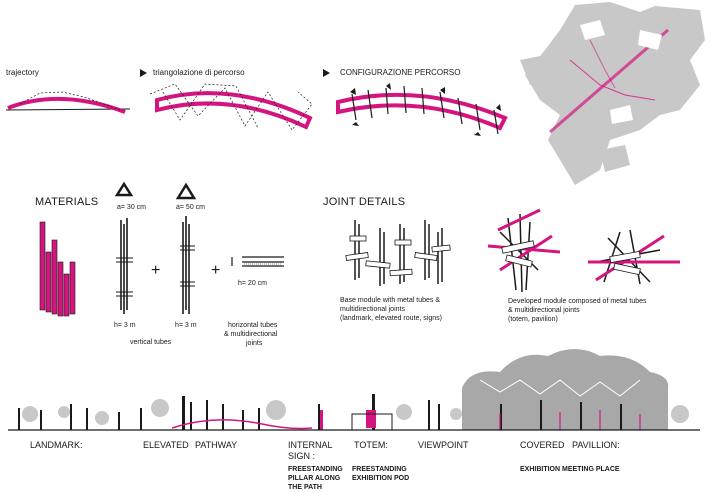  Describe the element at coordinates (542, 445) in the screenshot. I see `covered-label: COVERED` at that location.